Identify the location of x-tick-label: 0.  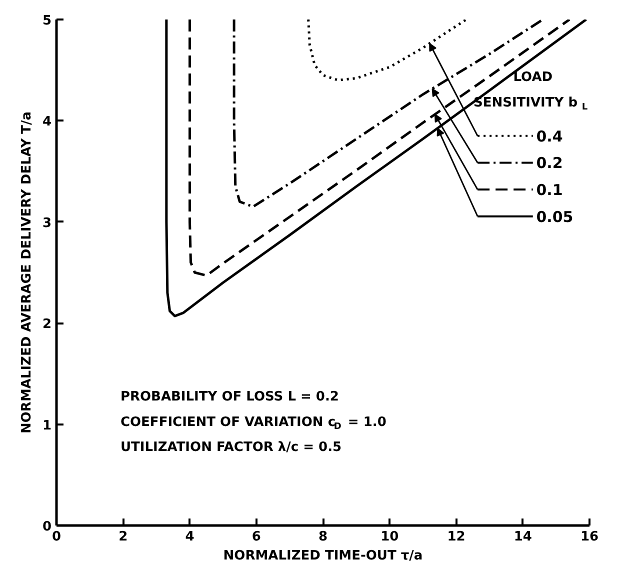
(57, 537).